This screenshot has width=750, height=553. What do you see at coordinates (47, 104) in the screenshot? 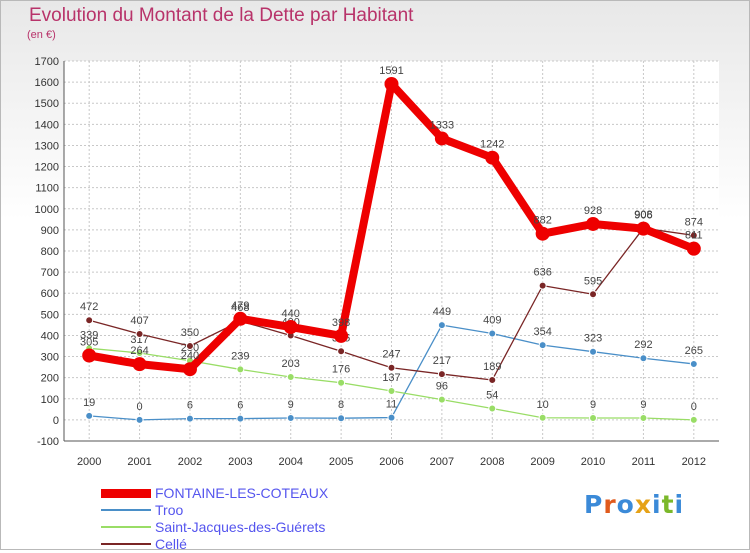
I see `y-tick-label: 1500` at bounding box center [47, 104].